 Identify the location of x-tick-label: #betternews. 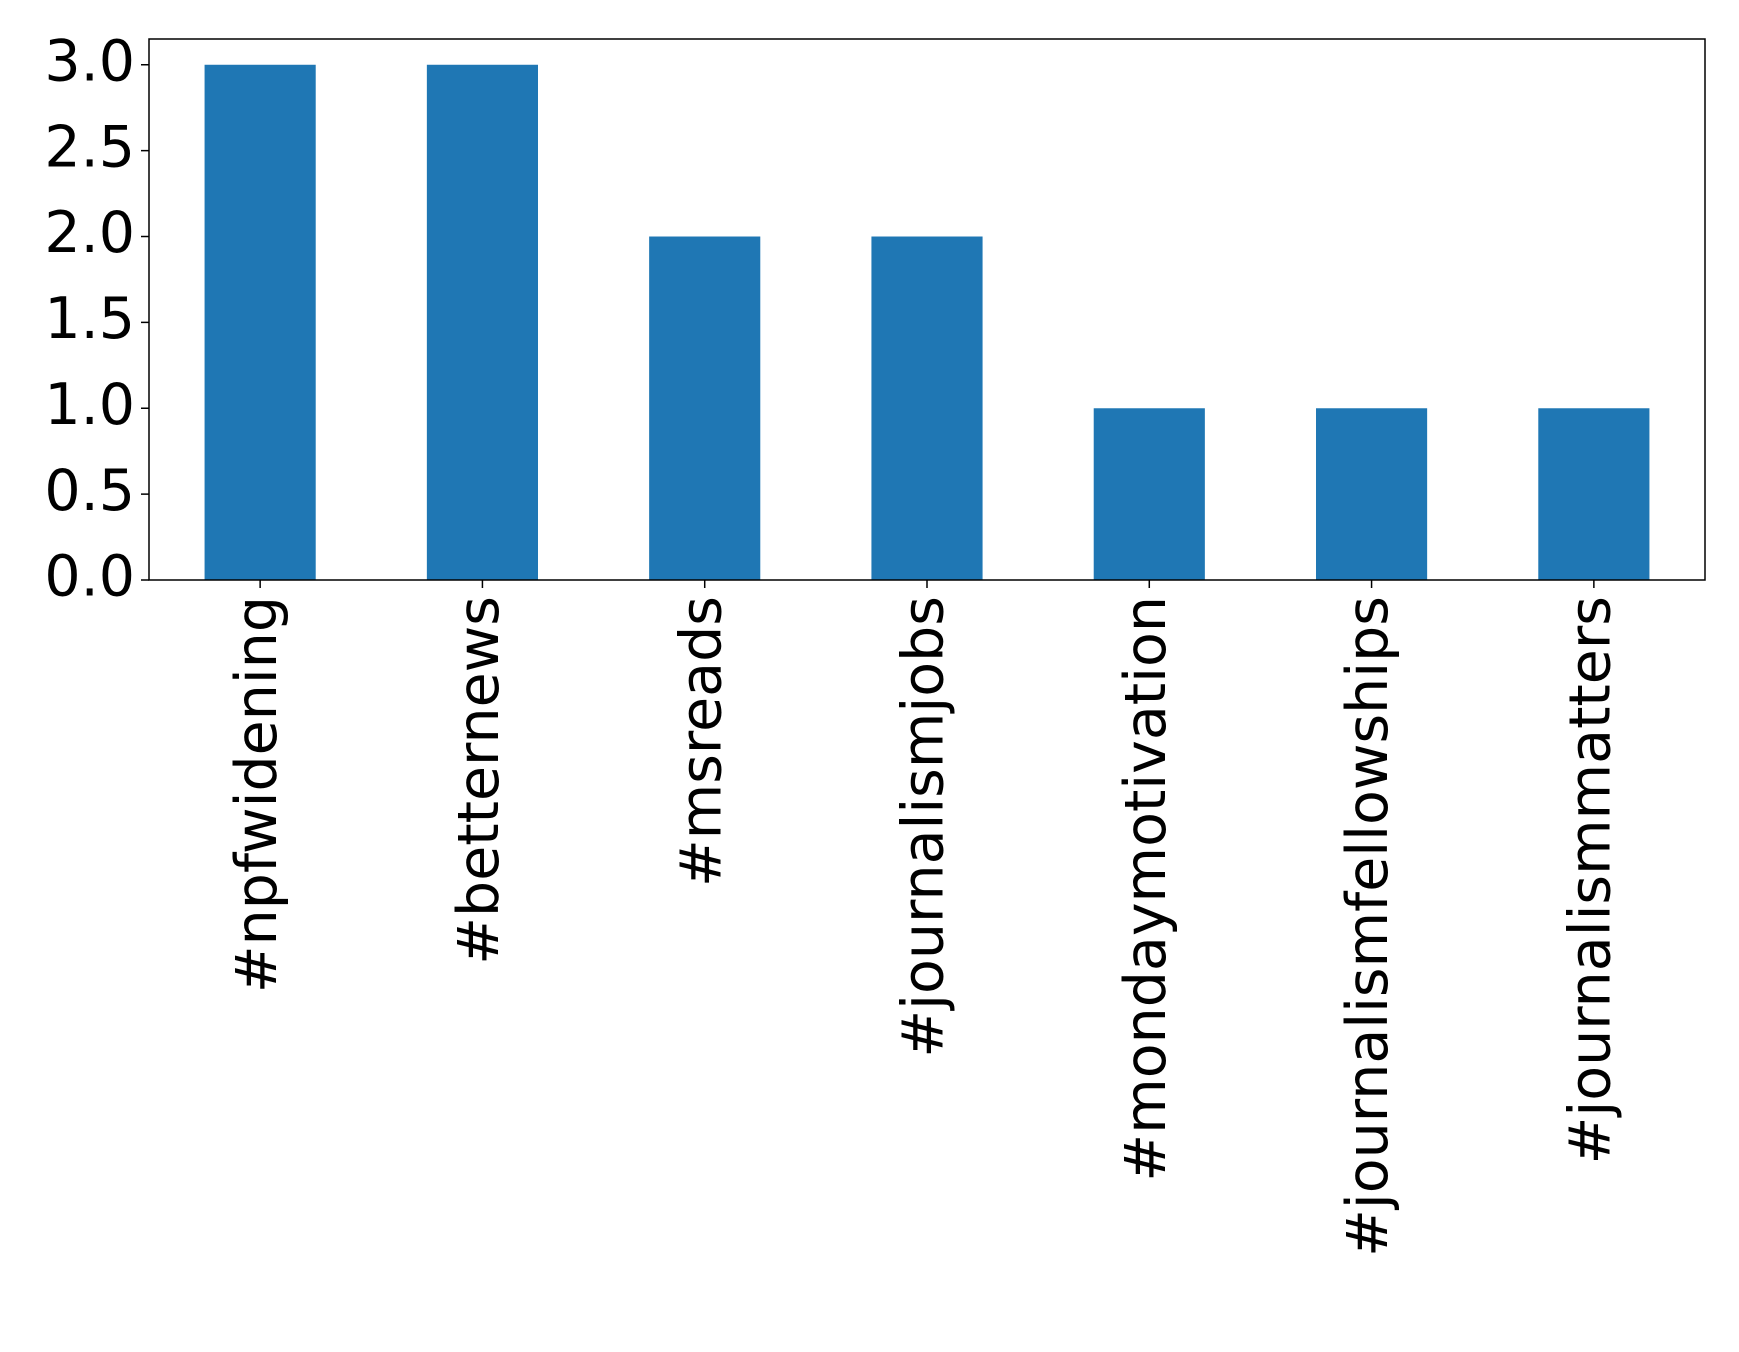
(479, 780).